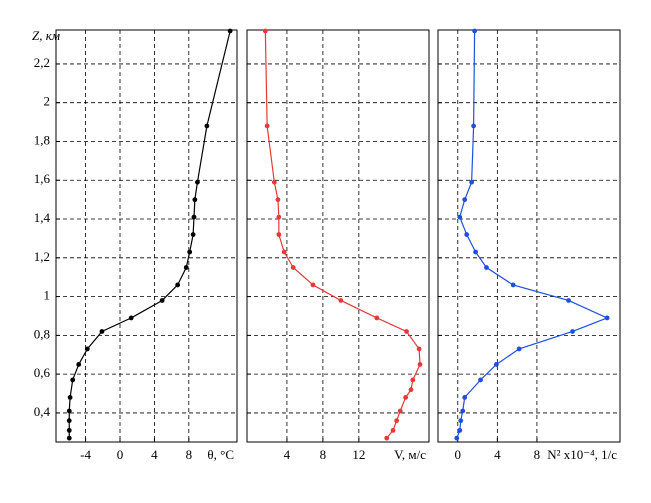 This screenshot has width=651, height=503. What do you see at coordinates (42, 333) in the screenshot?
I see `y-tick-label: 0,8` at bounding box center [42, 333].